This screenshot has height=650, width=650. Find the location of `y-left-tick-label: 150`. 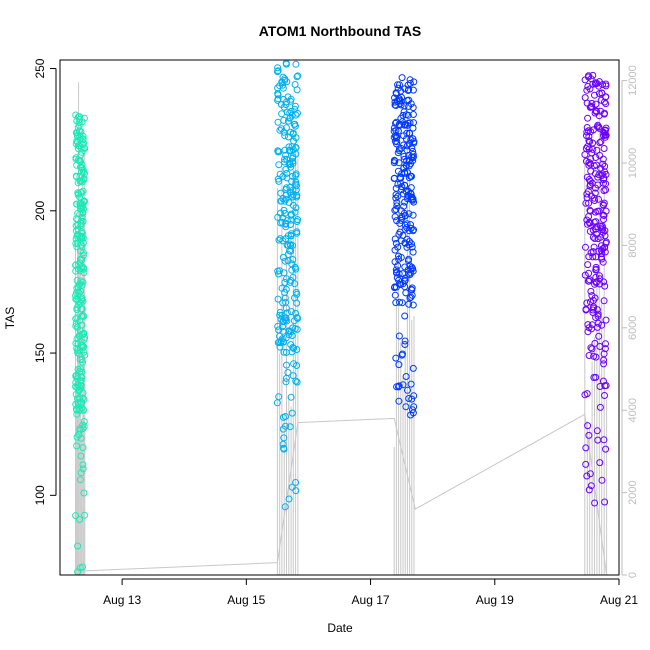

y-left-tick-label: 150 is located at coordinates (40, 353).